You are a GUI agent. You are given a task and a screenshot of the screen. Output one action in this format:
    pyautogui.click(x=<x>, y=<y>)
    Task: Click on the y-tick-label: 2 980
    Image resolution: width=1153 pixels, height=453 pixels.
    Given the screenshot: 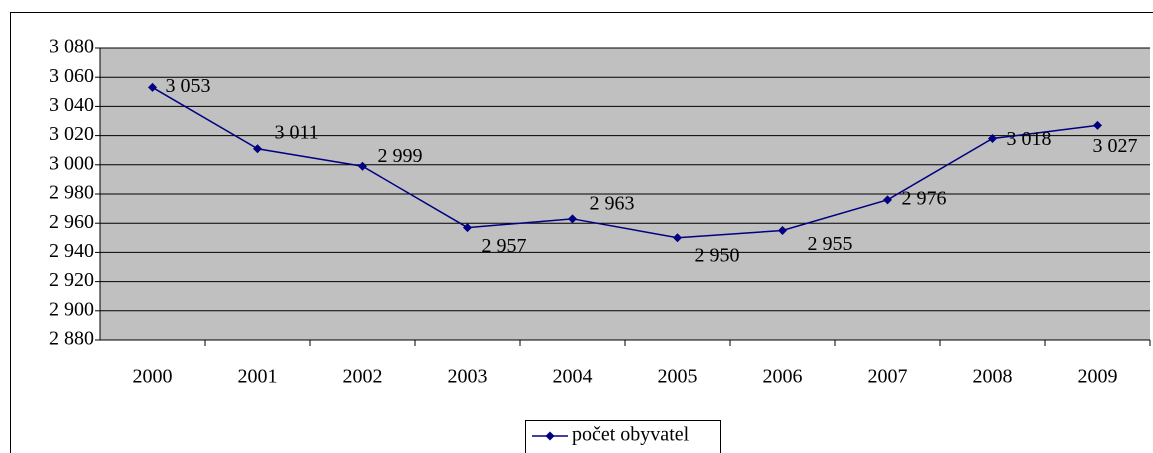 What is the action you would take?
    pyautogui.click(x=71, y=193)
    